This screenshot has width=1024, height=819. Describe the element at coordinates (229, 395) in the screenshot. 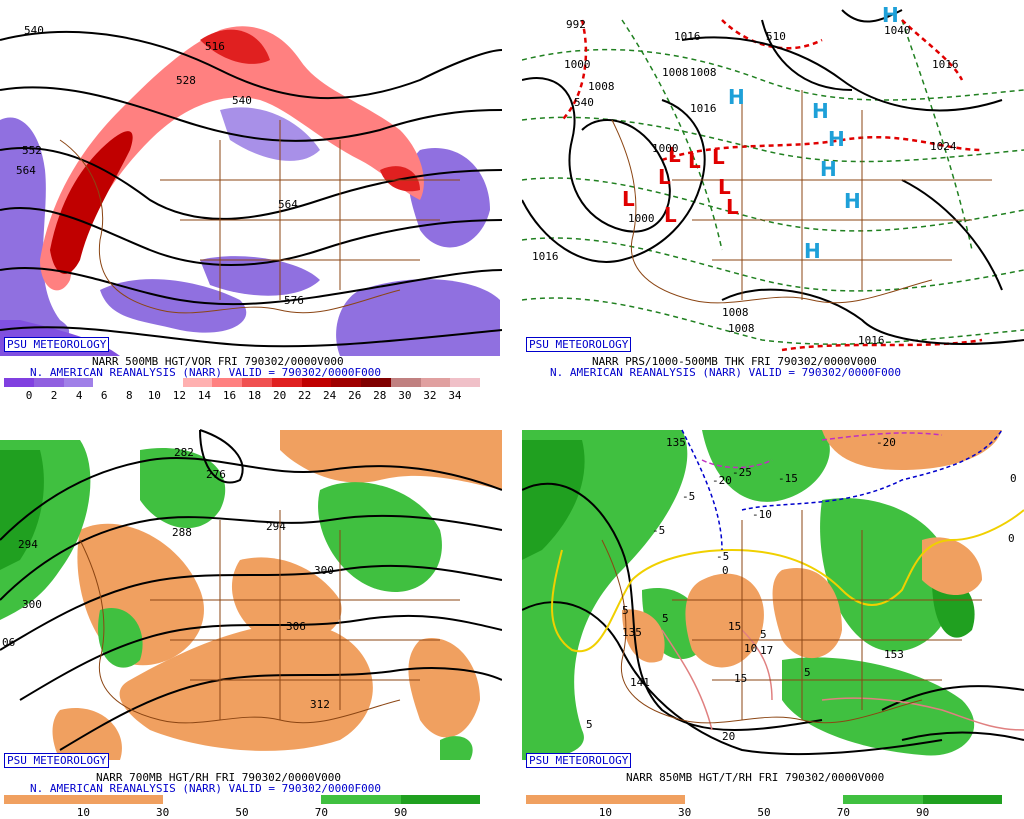

I see `colorbar-tick-label: 16` at that location.